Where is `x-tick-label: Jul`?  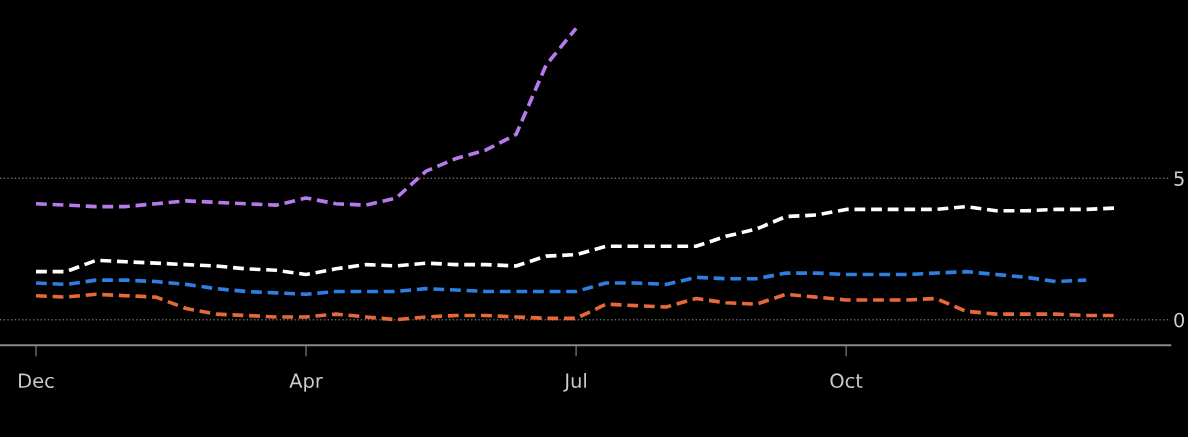 x-tick-label: Jul is located at coordinates (574, 382).